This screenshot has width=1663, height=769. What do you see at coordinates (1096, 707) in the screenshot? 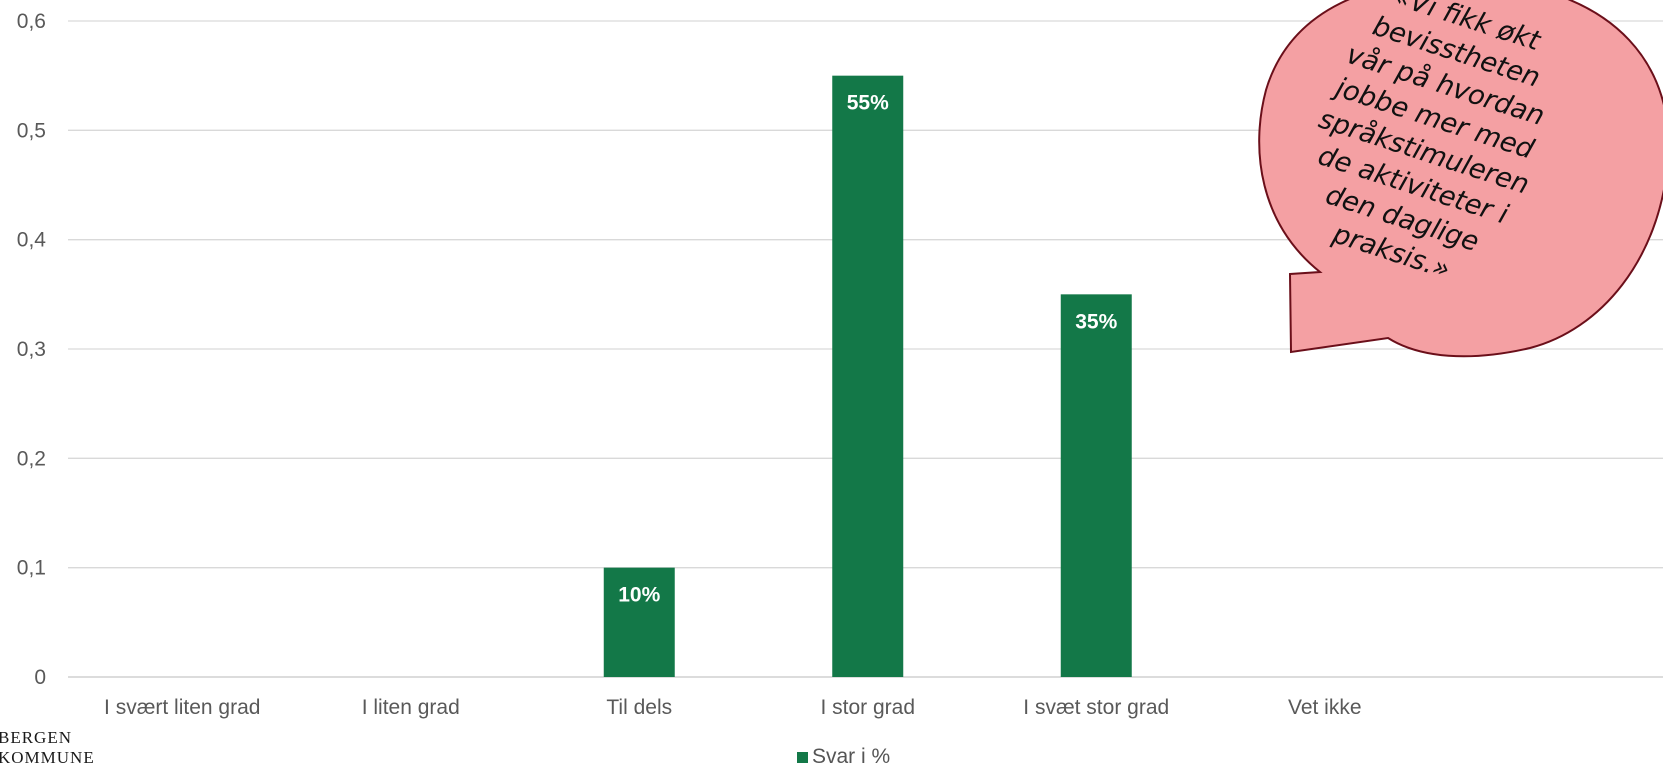
I see `x-tick-label: I svæt stor grad` at bounding box center [1096, 707].